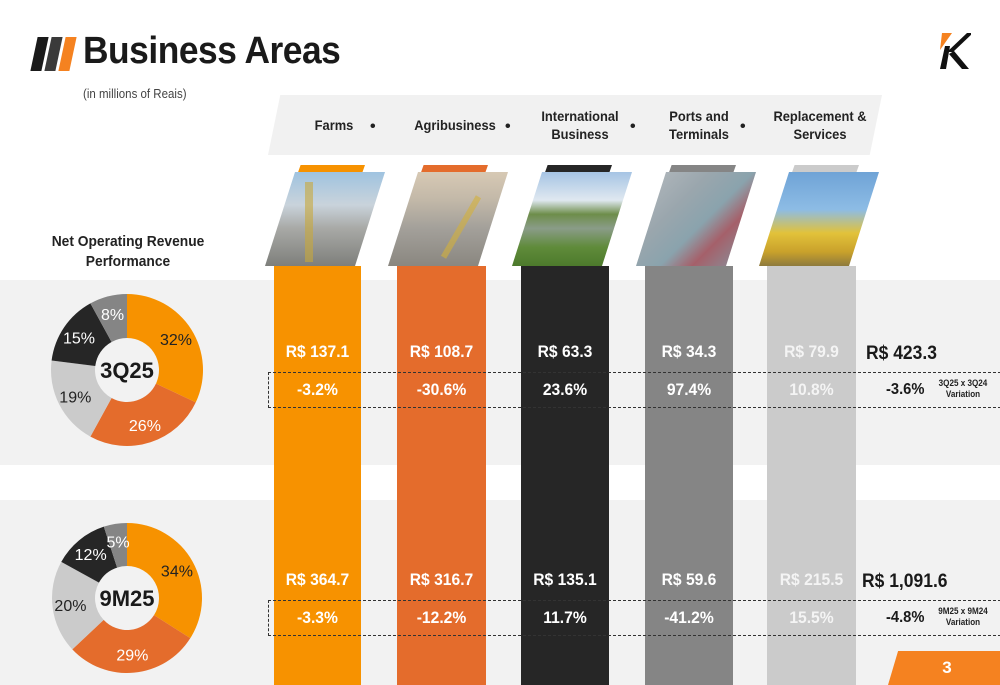 This screenshot has width=1000, height=685. What do you see at coordinates (572, 219) in the screenshot?
I see `farm-silos-field-photo` at bounding box center [572, 219].